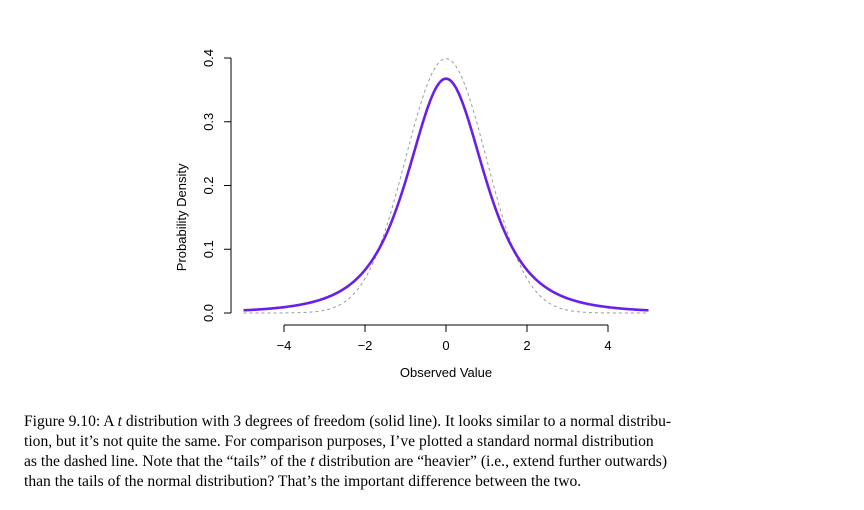 This screenshot has height=510, width=864. Describe the element at coordinates (208, 313) in the screenshot. I see `y-tick-label: 0.0` at that location.